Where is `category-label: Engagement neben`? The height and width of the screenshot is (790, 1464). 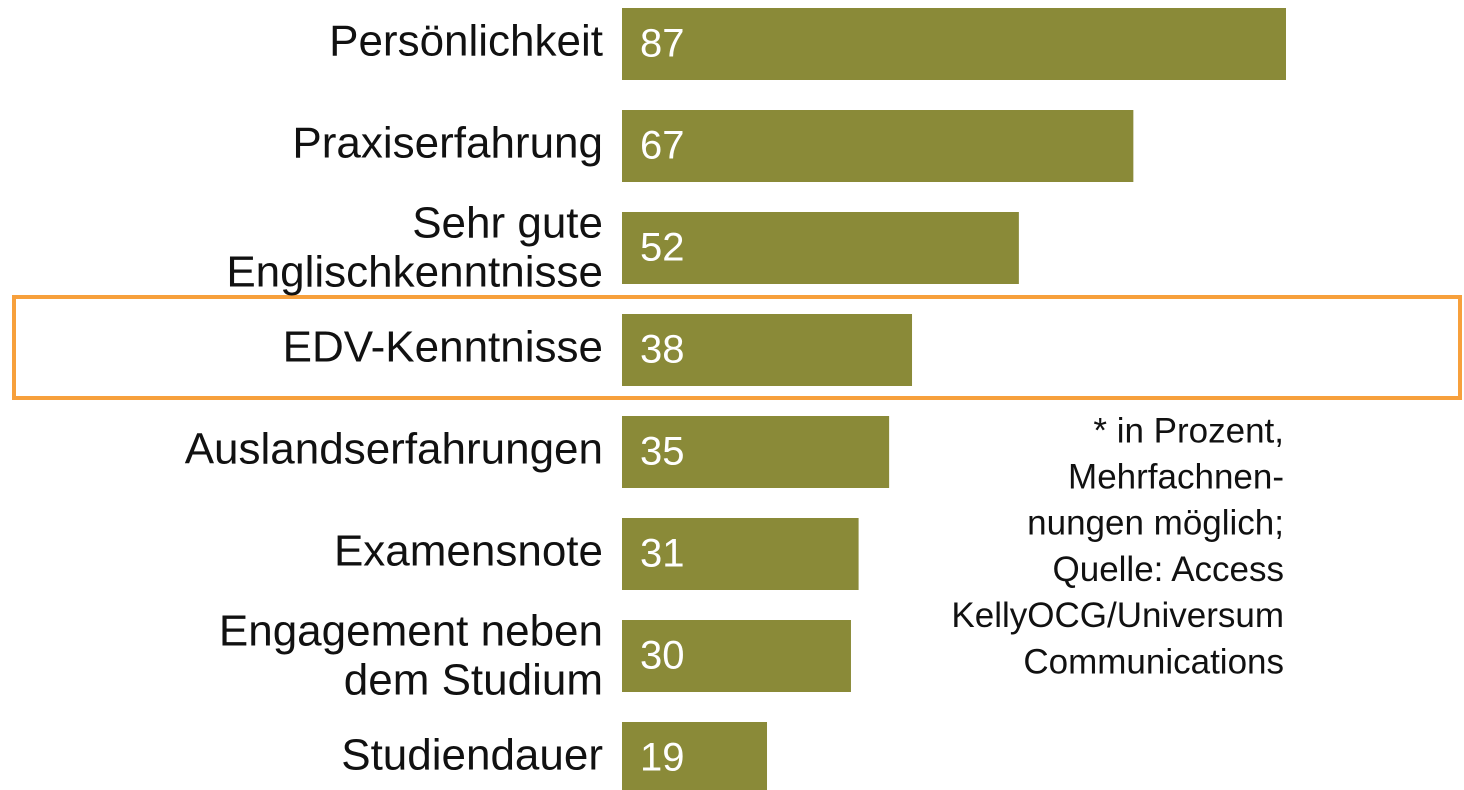
category-label: Engagement neben is located at coordinates (411, 631).